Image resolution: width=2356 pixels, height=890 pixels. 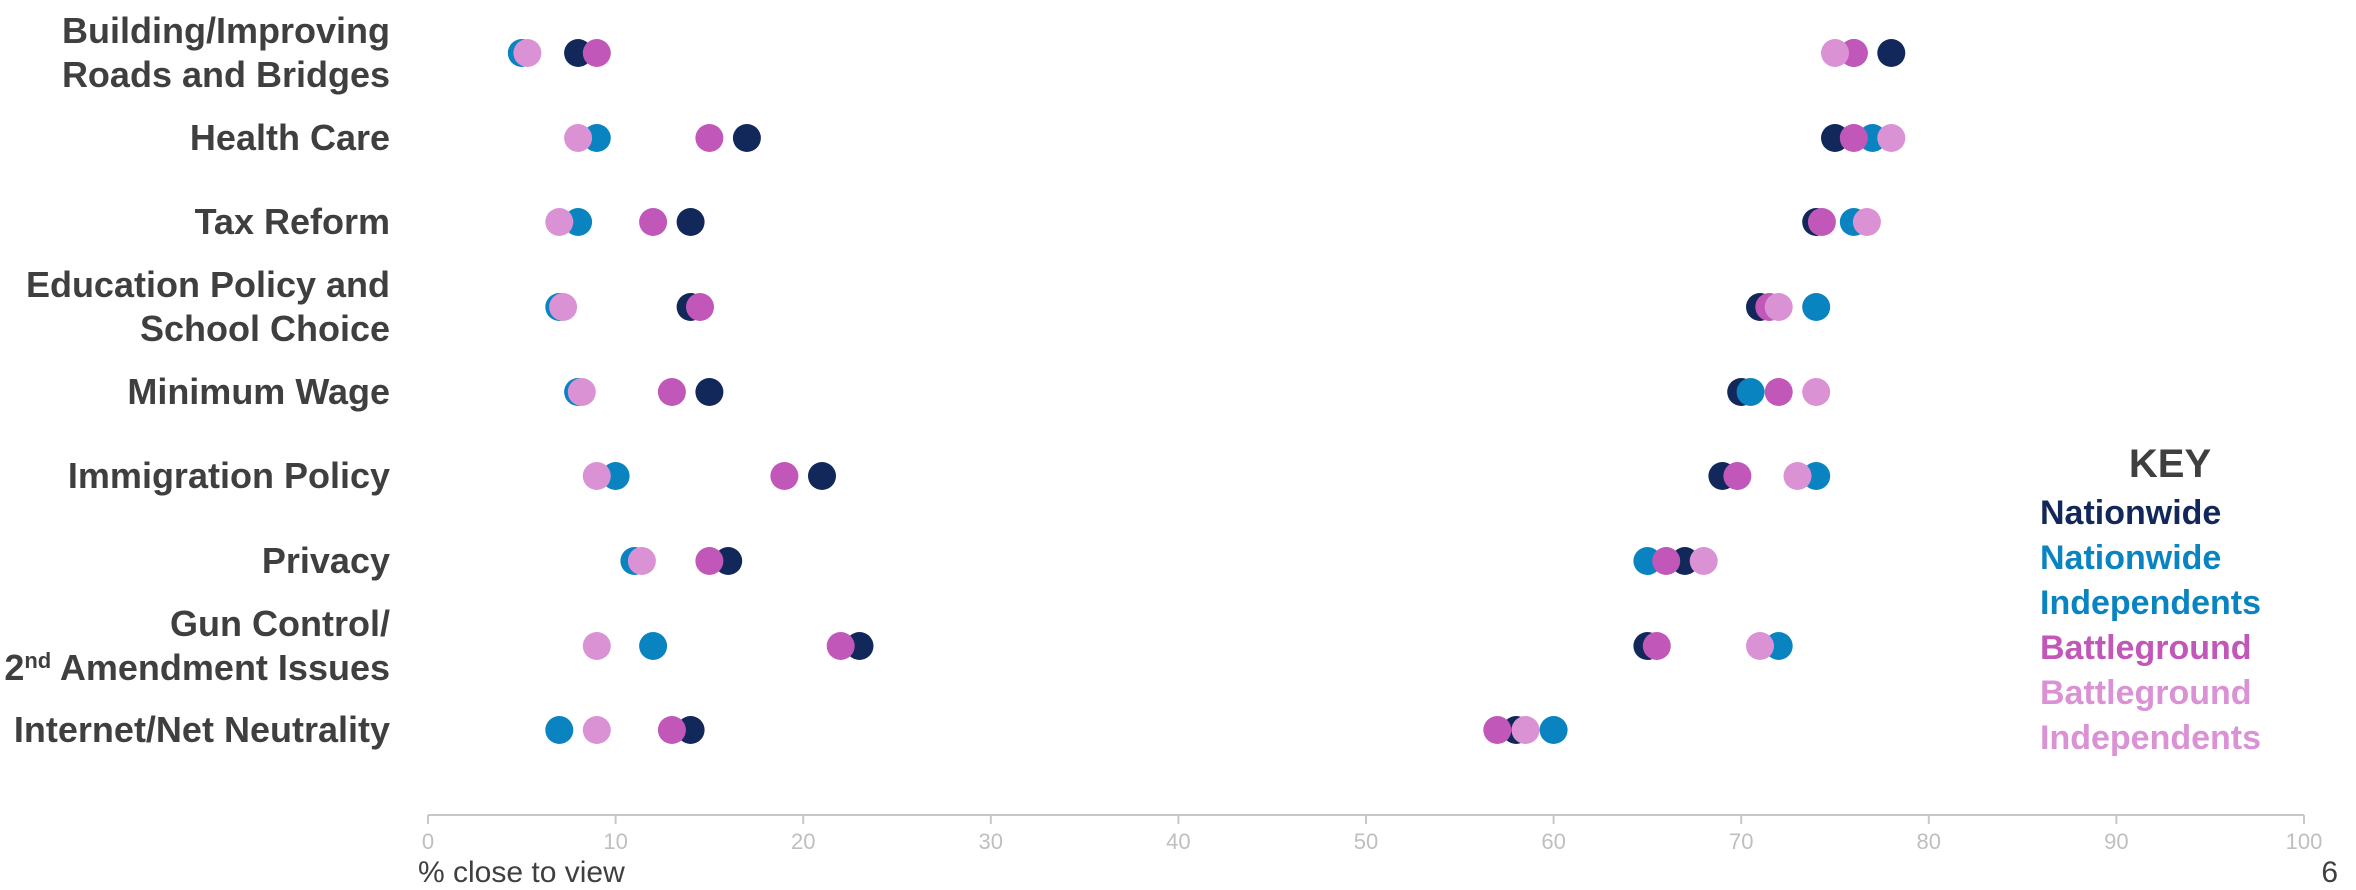 What do you see at coordinates (326, 560) in the screenshot?
I see `category-label-privacy: Privacy` at bounding box center [326, 560].